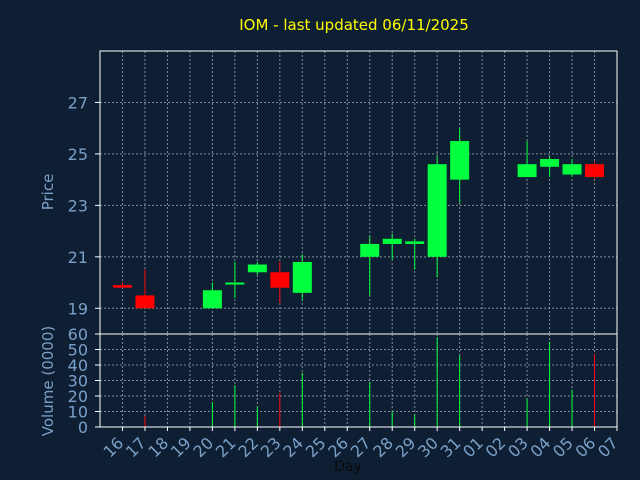 The width and height of the screenshot is (640, 480). Describe the element at coordinates (78, 334) in the screenshot. I see `volume-tick-label: 60` at that location.